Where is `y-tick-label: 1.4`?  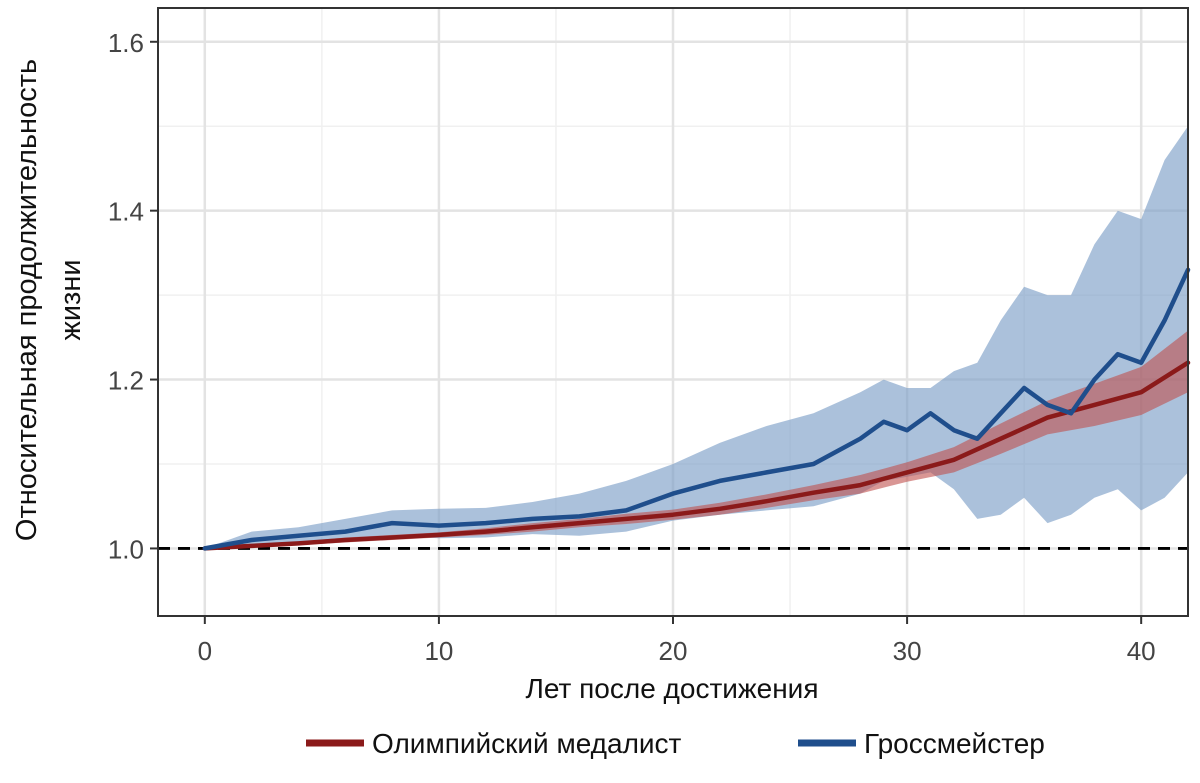
y-tick-label: 1.4 is located at coordinates (126, 212).